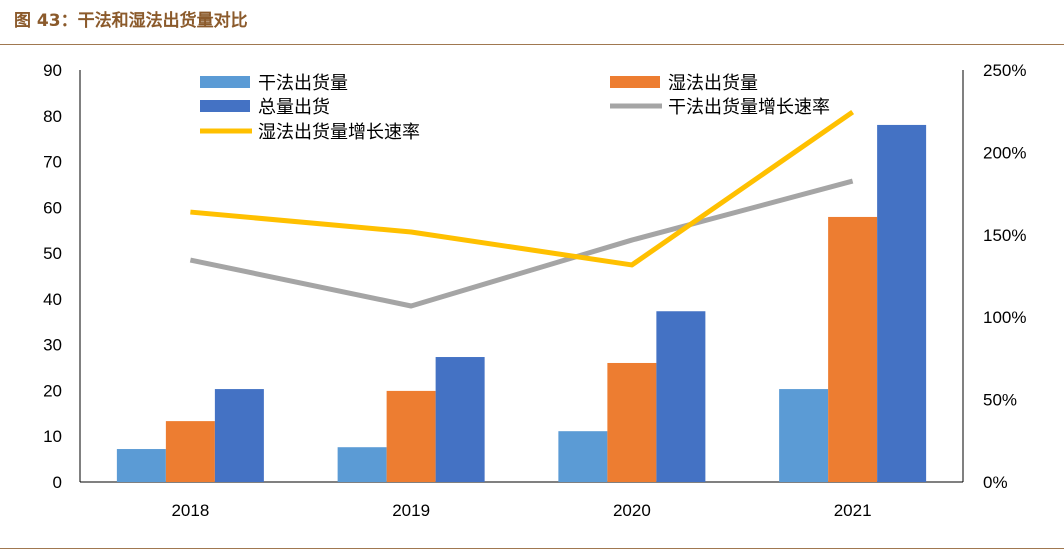 This screenshot has width=1064, height=554. What do you see at coordinates (57, 482) in the screenshot?
I see `y-tick-label: 0` at bounding box center [57, 482].